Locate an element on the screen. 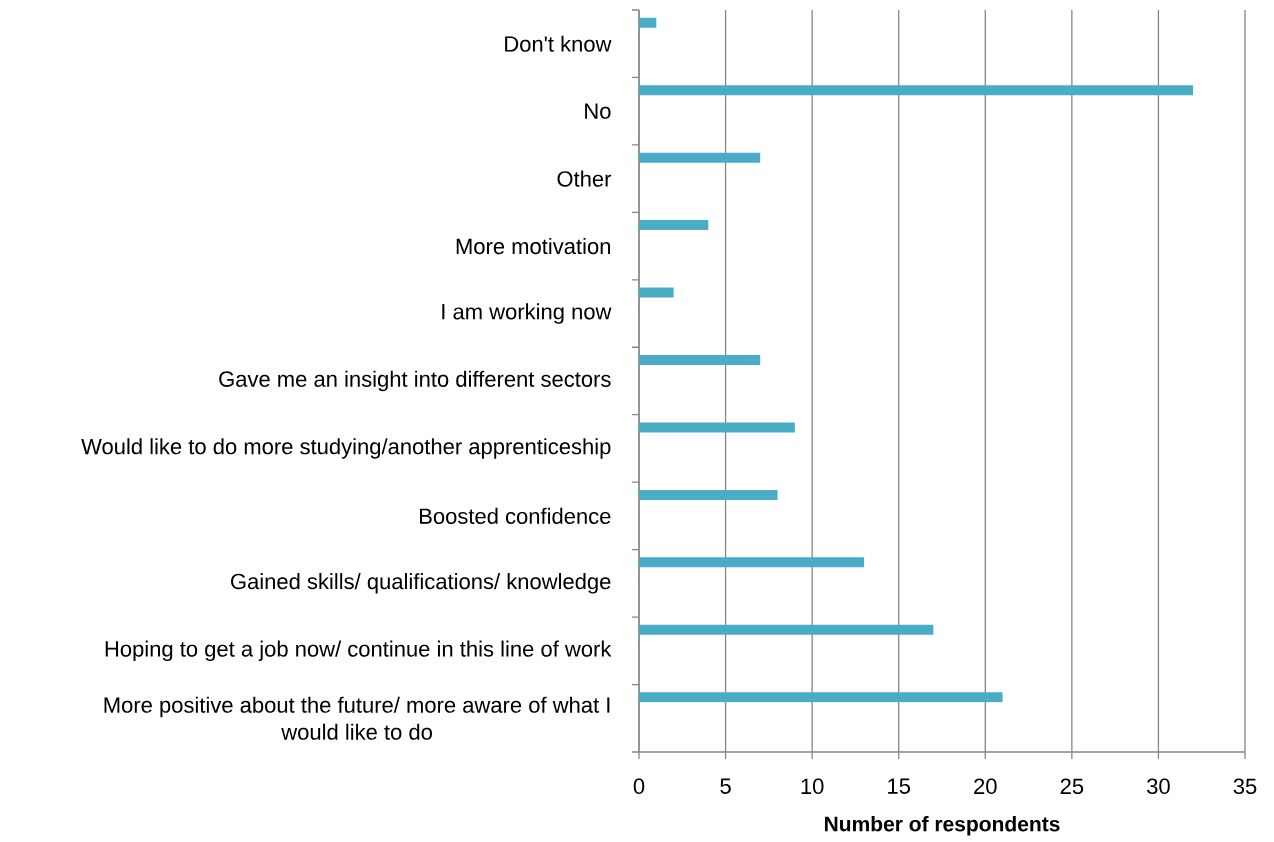 The height and width of the screenshot is (842, 1274). x-tick-label: 5 is located at coordinates (725, 786).